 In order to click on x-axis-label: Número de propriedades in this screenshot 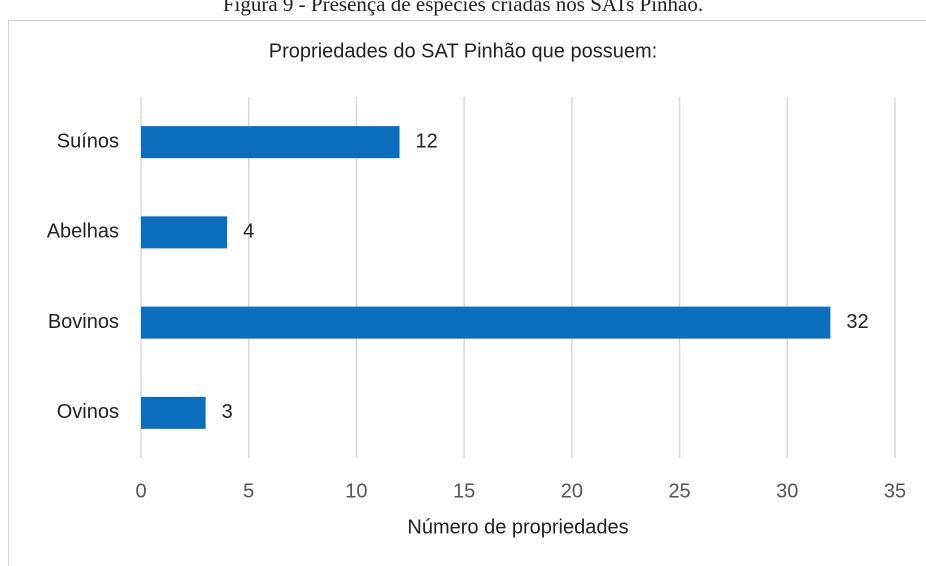, I will do `click(517, 527)`.